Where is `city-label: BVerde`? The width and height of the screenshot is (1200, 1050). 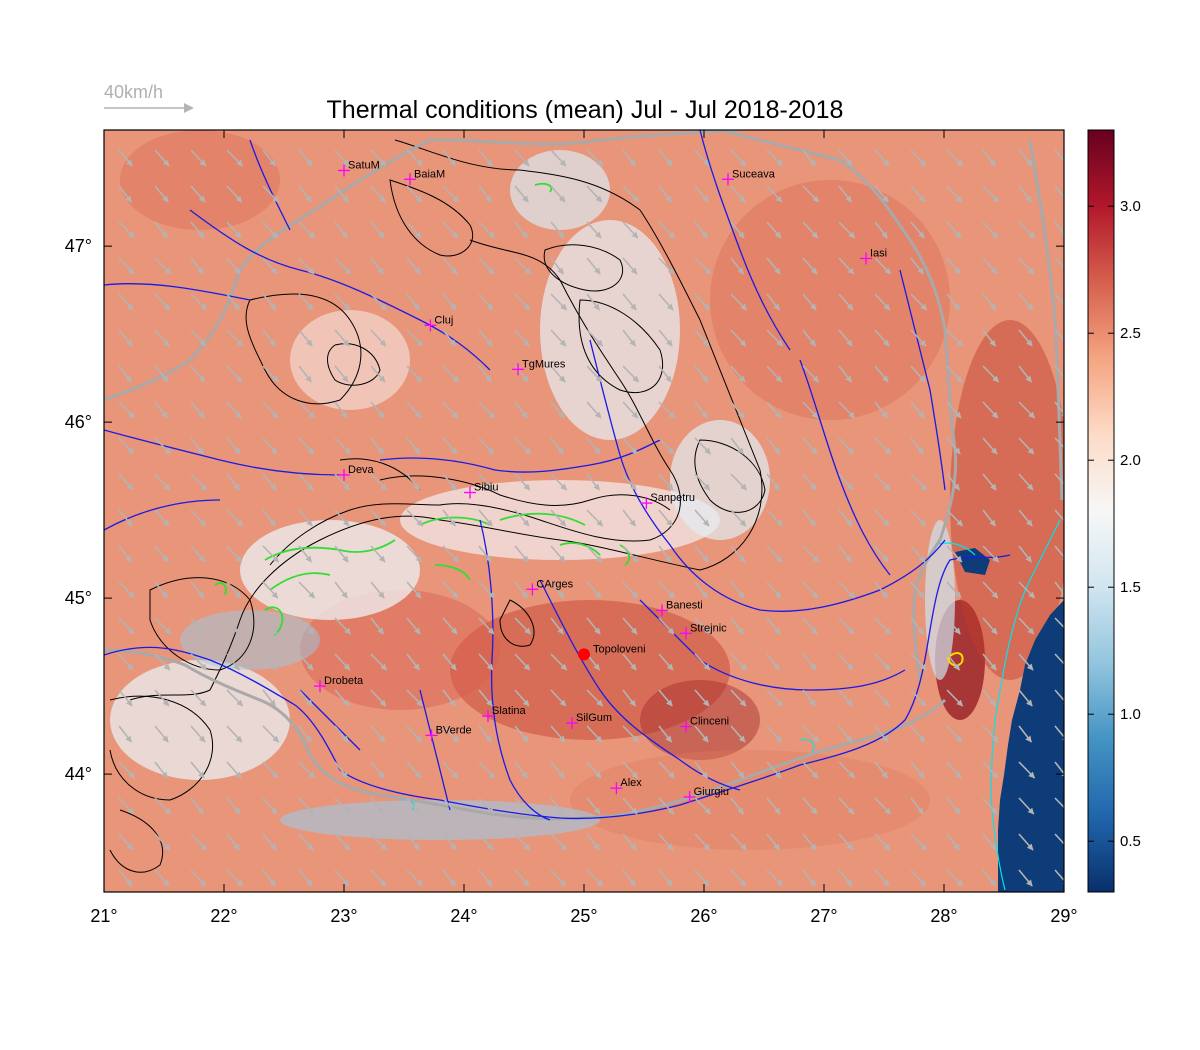
city-label: BVerde is located at coordinates (454, 730).